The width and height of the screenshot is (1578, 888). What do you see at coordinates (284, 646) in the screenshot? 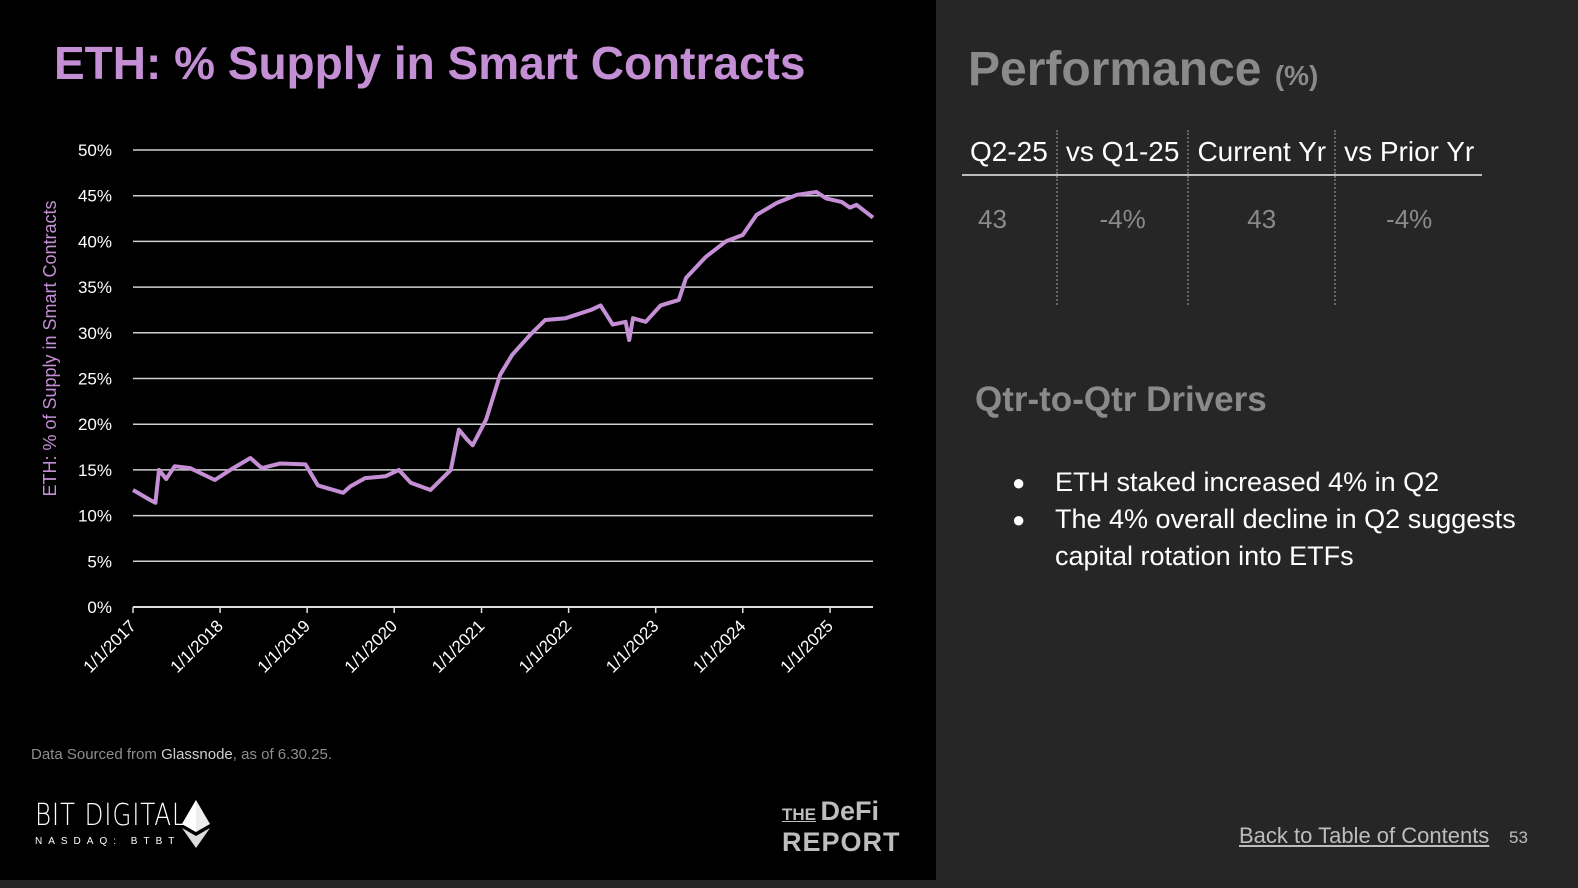
I see `x-tick-label: 1/1/2019` at bounding box center [284, 646].